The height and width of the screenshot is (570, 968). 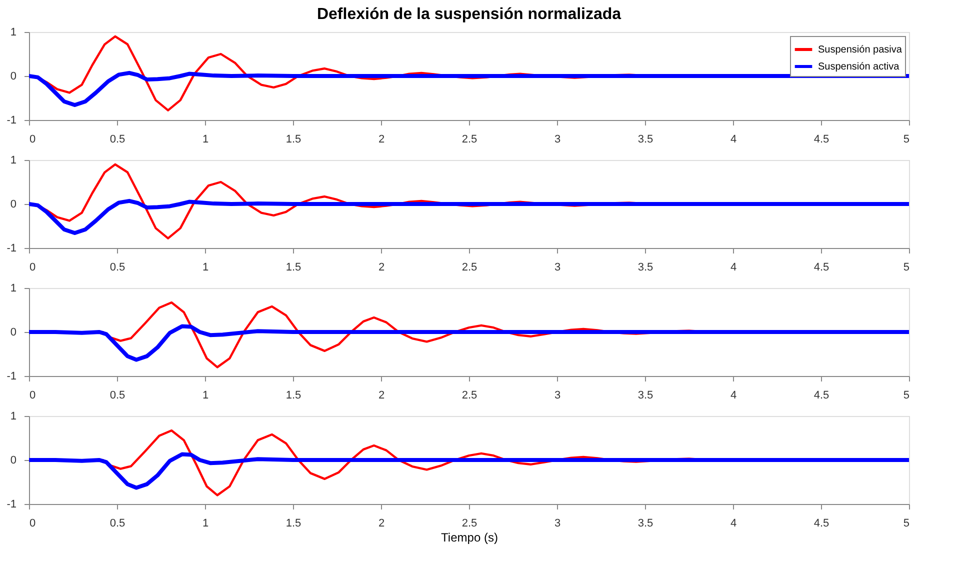 What do you see at coordinates (860, 50) in the screenshot?
I see `legend-label: Suspensión pasiva` at bounding box center [860, 50].